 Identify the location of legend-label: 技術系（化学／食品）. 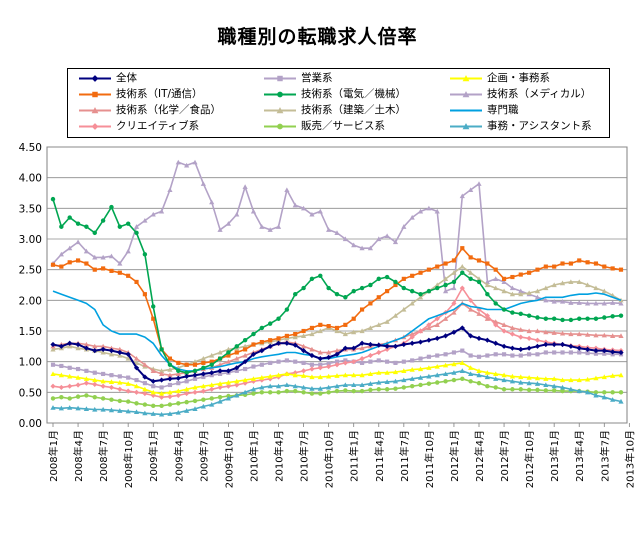
(168, 110).